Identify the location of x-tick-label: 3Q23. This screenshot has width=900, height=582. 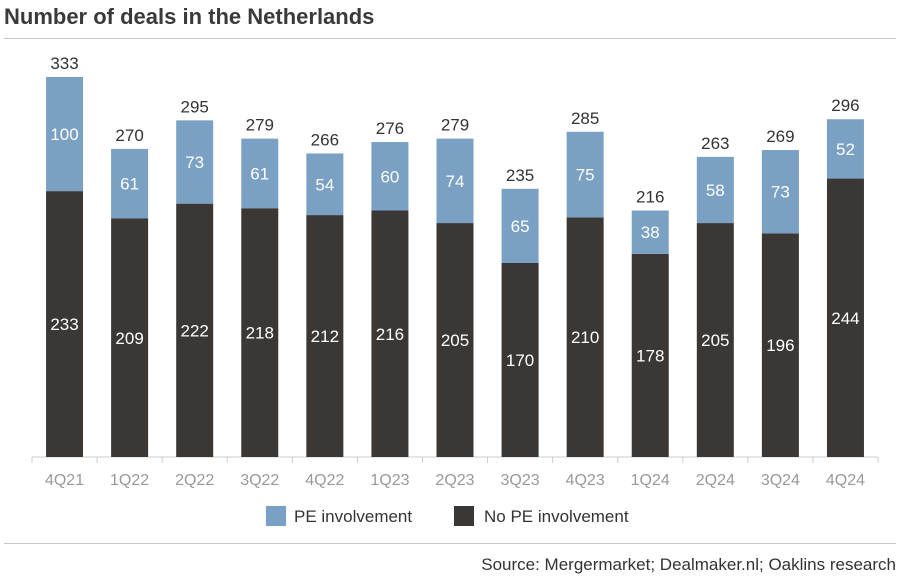
(520, 480).